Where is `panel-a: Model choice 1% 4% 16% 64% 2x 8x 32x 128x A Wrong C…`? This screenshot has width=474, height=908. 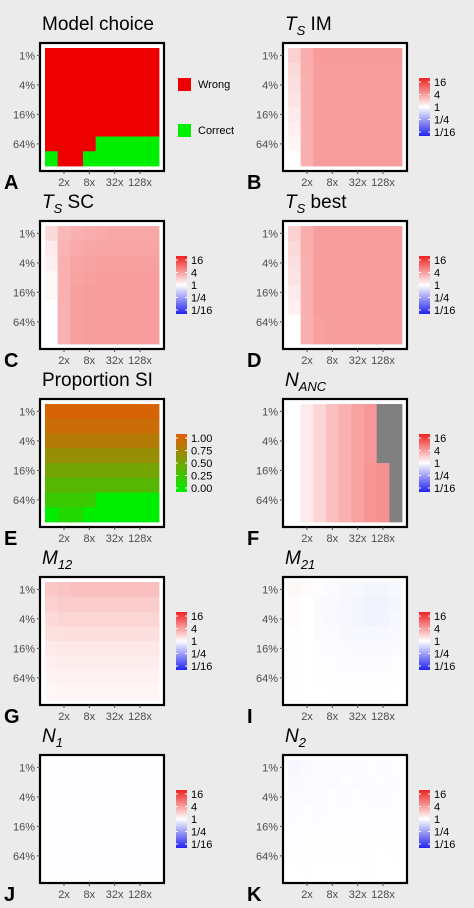 panel-a: Model choice 1% 4% 16% 64% 2x 8x 32x 128x A Wrong C… is located at coordinates (119, 104).